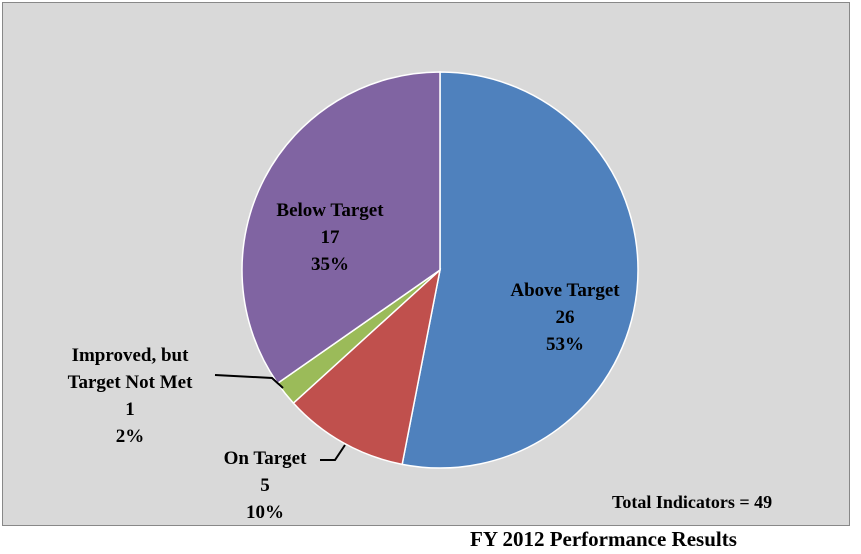  Describe the element at coordinates (130, 436) in the screenshot. I see `percent-label: 2%` at that location.